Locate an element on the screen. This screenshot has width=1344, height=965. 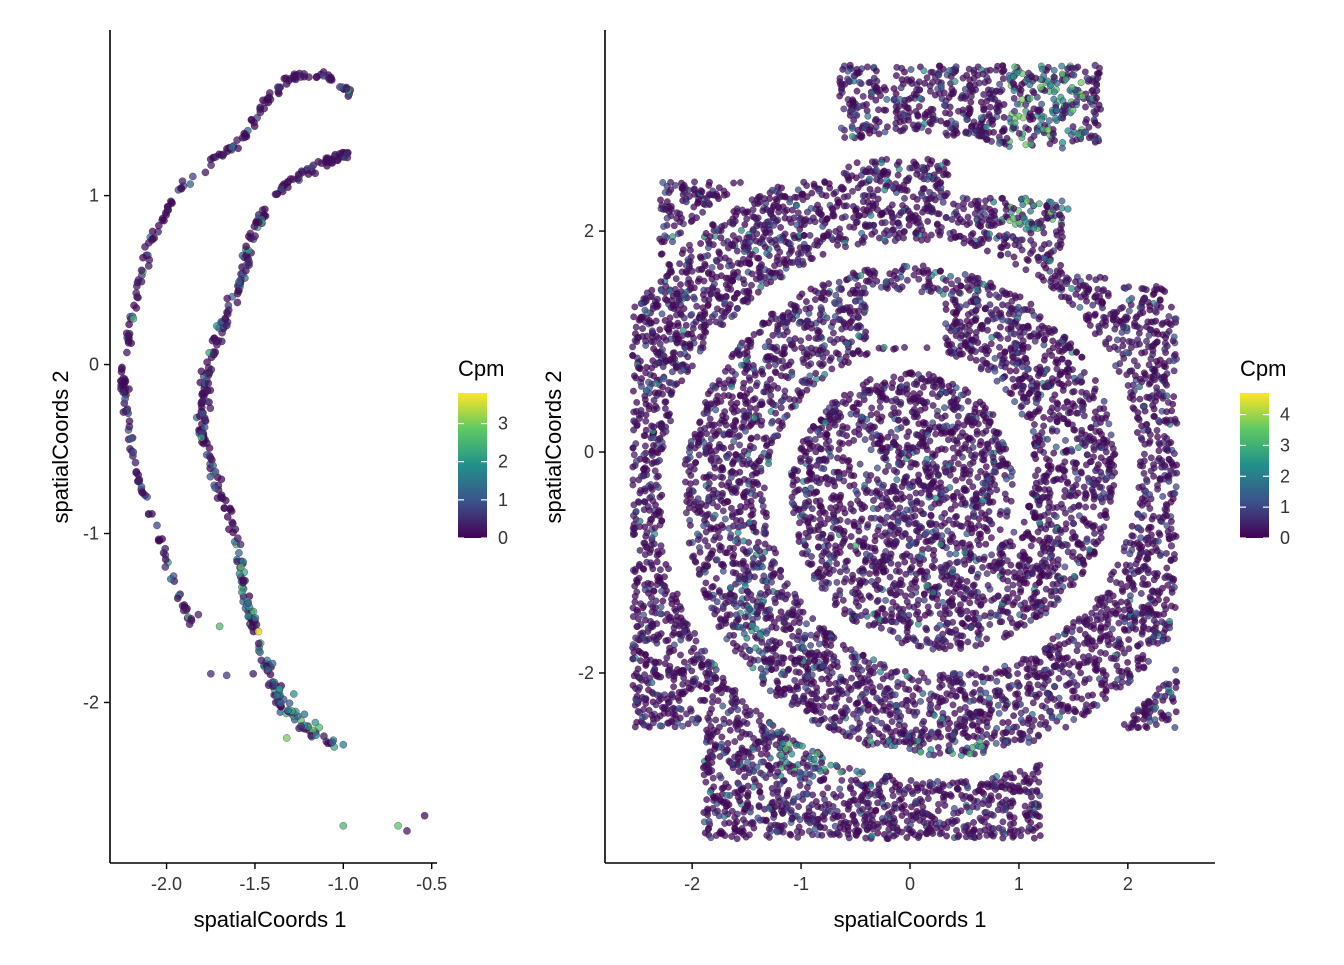
left-x-tick-label: -0.5 is located at coordinates (431, 884).